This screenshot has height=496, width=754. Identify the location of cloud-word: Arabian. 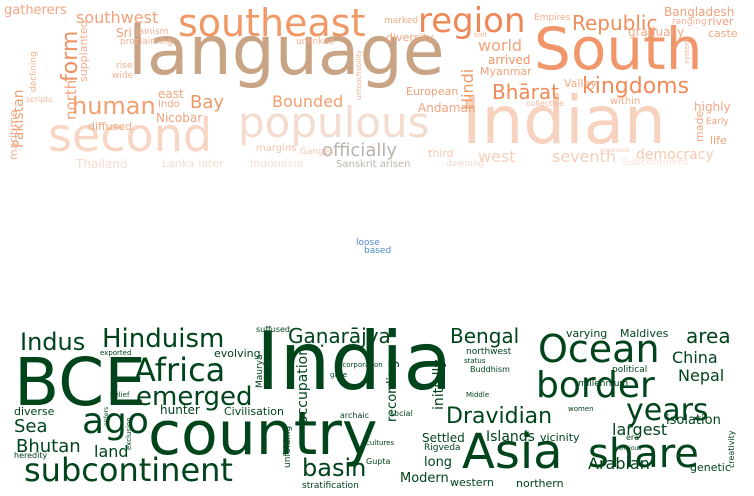
(619, 463).